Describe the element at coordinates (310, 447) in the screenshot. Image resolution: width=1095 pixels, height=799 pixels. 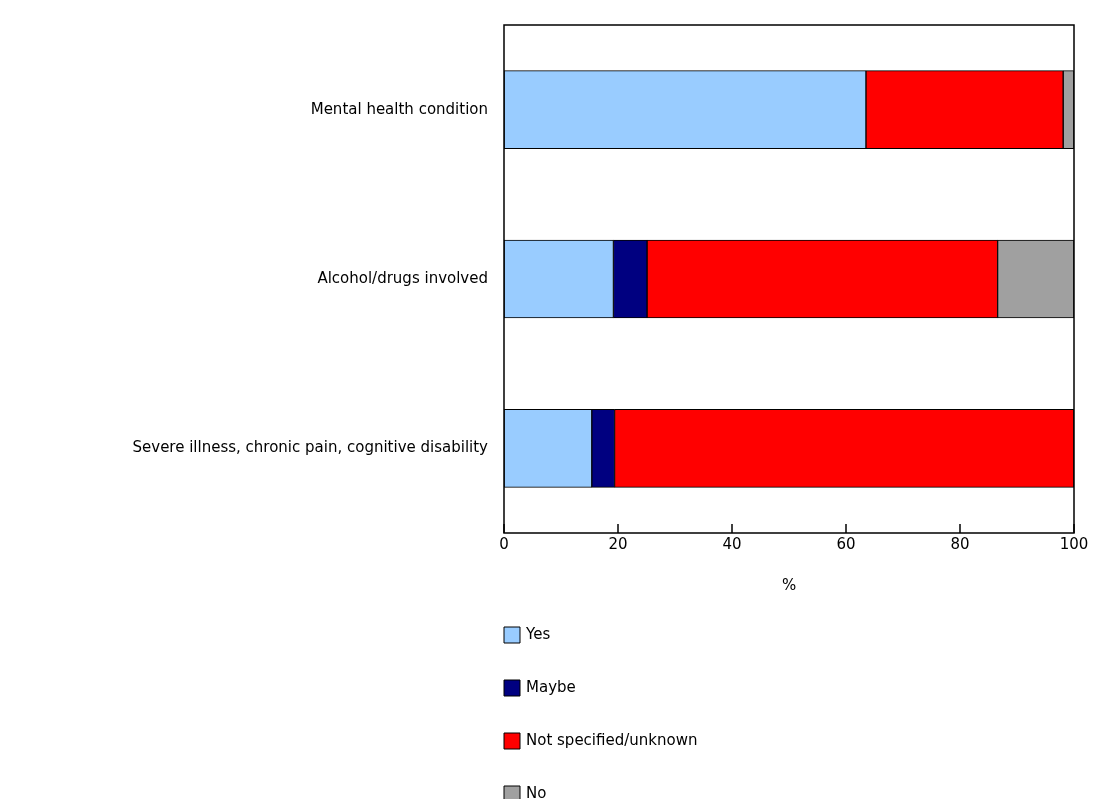
I see `y-tick-label: Severe illness, chronic pain, cognitive disability` at that location.